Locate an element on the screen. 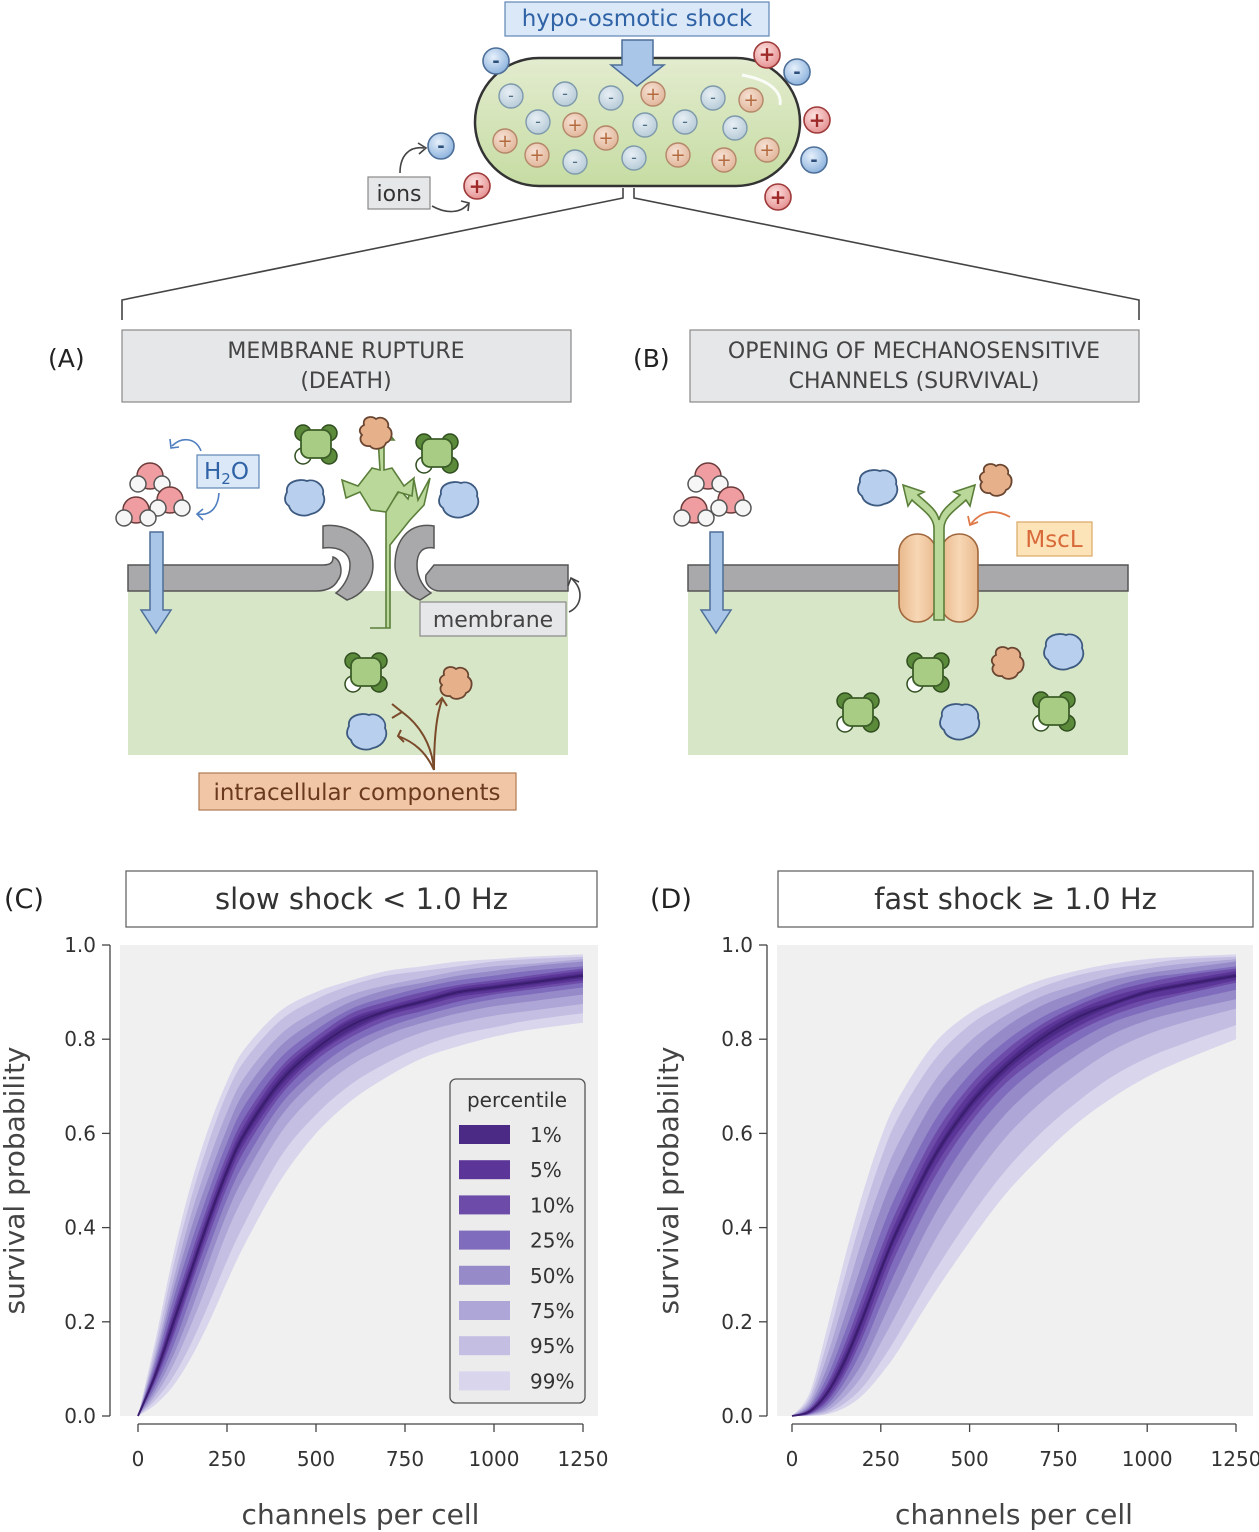 The image size is (1259, 1532). legend-title: percentile is located at coordinates (517, 1100).